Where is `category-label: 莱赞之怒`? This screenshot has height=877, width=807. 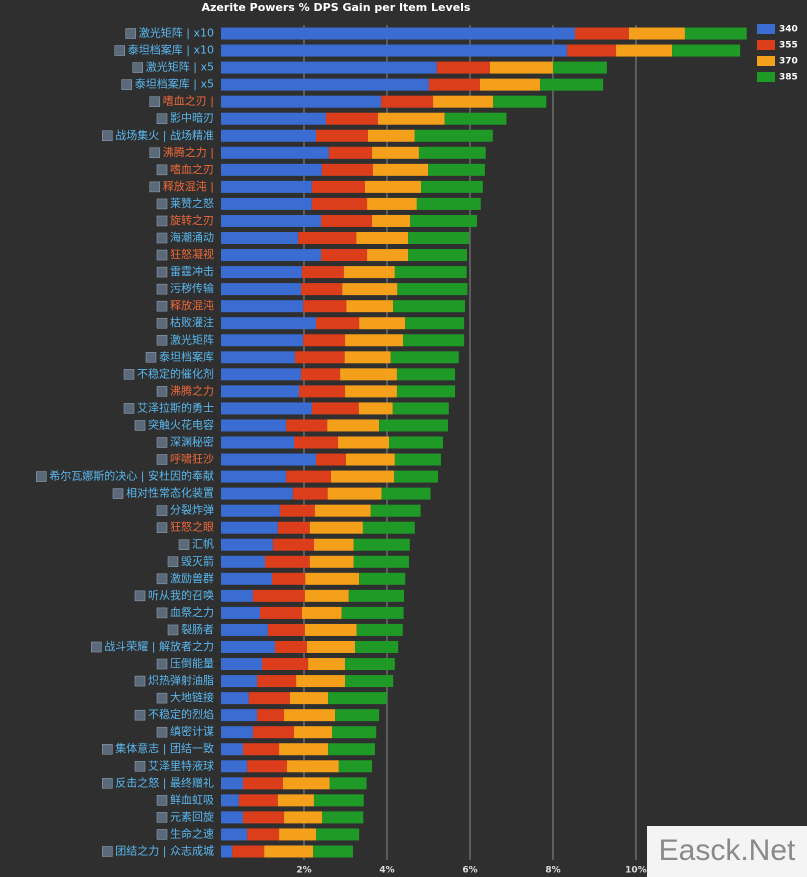
category-label: 莱赞之怒 is located at coordinates (192, 203).